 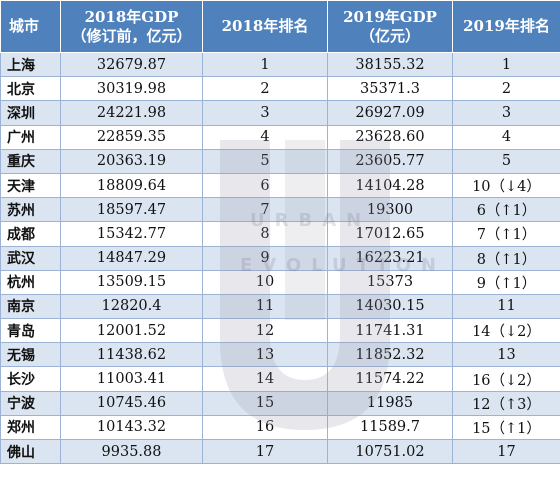 I want to click on gdp-2019-cell: 14104.28, so click(x=390, y=185).